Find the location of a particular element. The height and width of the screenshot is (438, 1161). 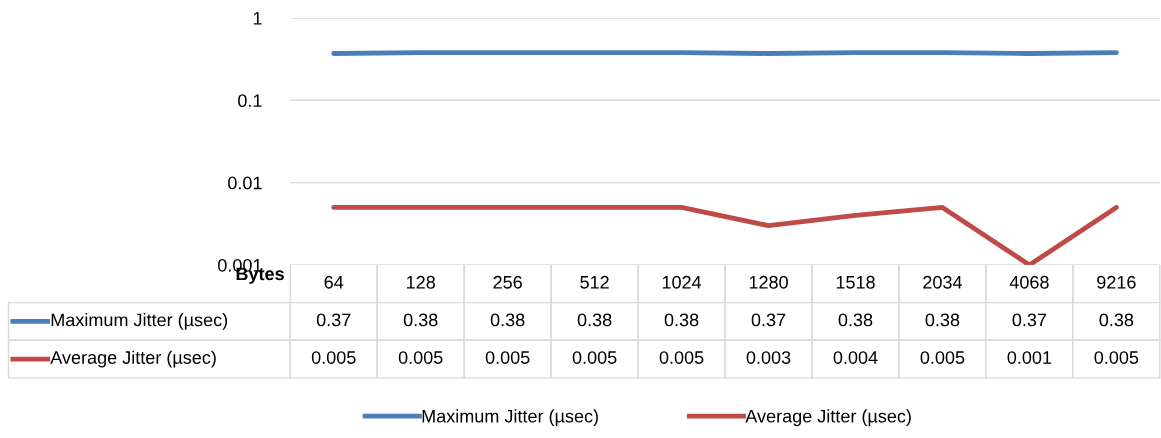

text: Average Jitter (µsec) is located at coordinates (133, 359).